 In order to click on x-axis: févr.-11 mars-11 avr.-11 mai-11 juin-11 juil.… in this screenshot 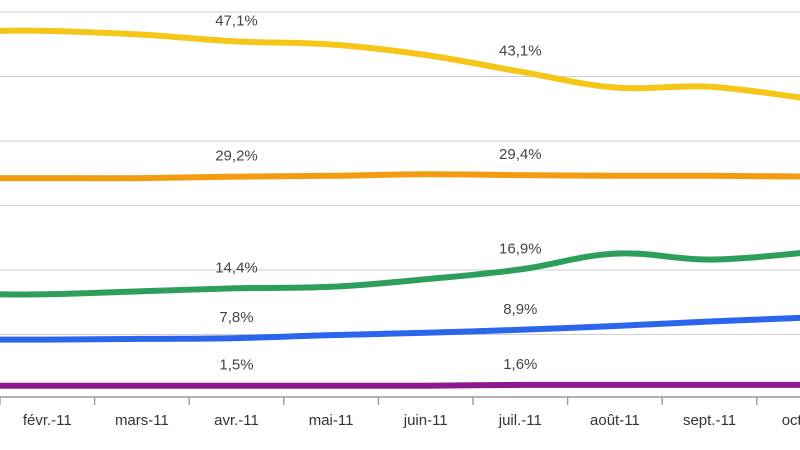, I will do `click(400, 412)`.